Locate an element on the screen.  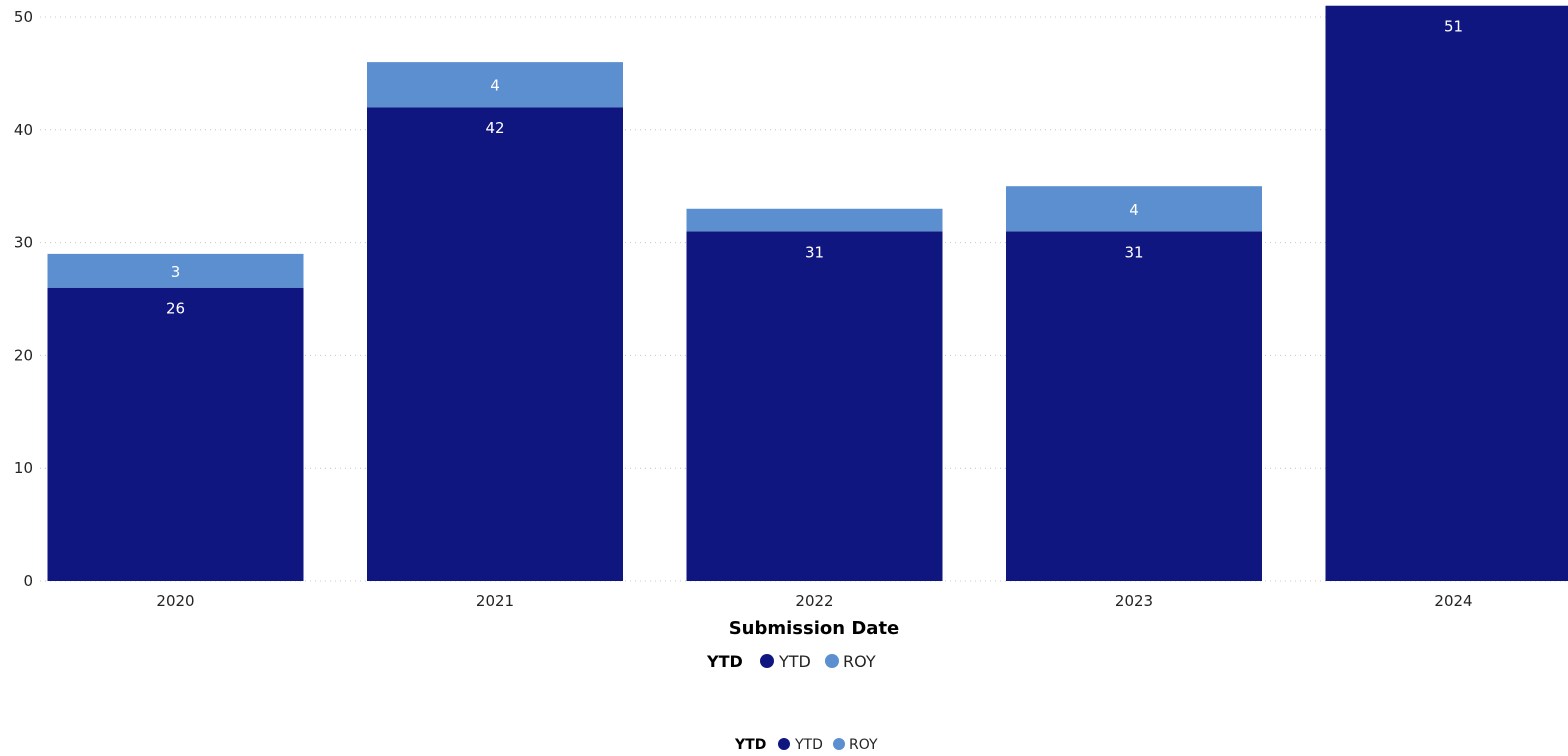
legend-repeat-label-ytd: YTD is located at coordinates (808, 745).